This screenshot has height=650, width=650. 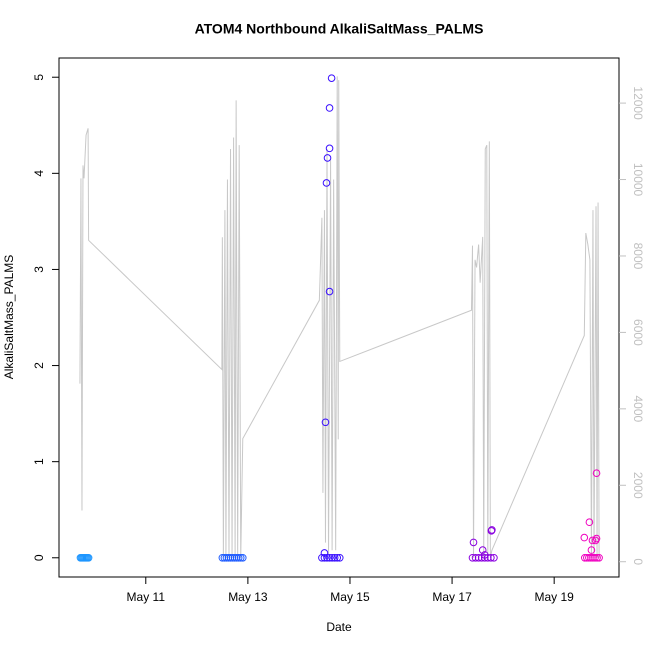 What do you see at coordinates (248, 597) in the screenshot?
I see `x-tick-label: May 13` at bounding box center [248, 597].